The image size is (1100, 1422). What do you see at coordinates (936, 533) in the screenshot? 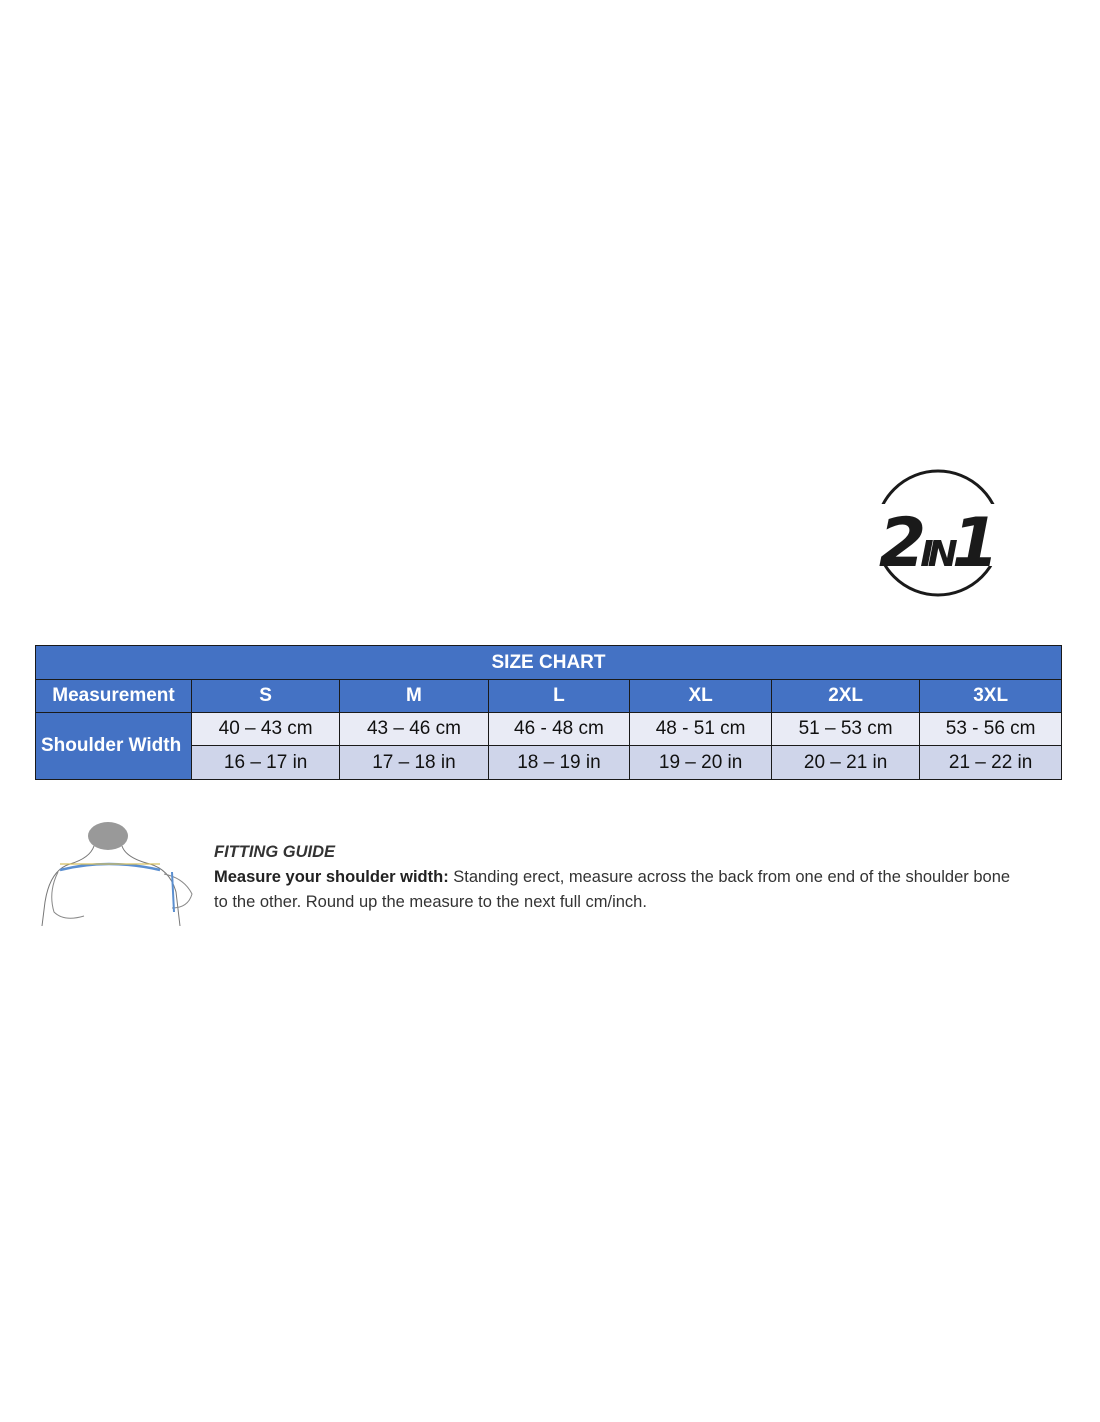
I see `brand-logo: 2IN1` at bounding box center [936, 533].